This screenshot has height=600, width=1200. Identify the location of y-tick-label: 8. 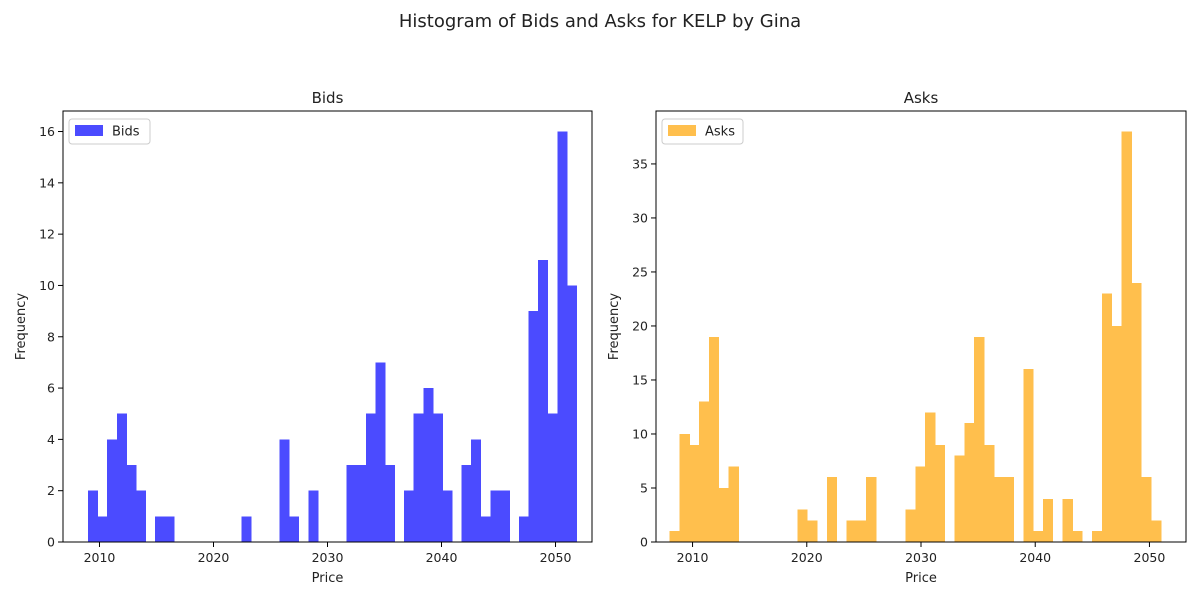
(51, 336).